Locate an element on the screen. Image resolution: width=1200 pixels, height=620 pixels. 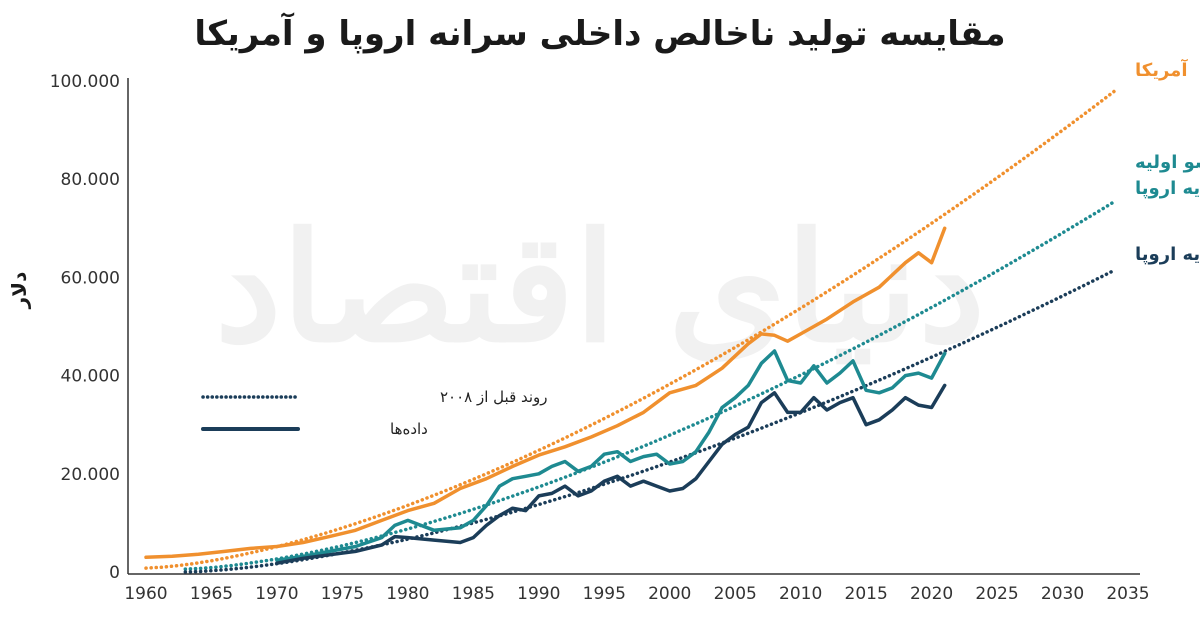
series-label-eu: اتحادیه اروپا is located at coordinates (1167, 254).